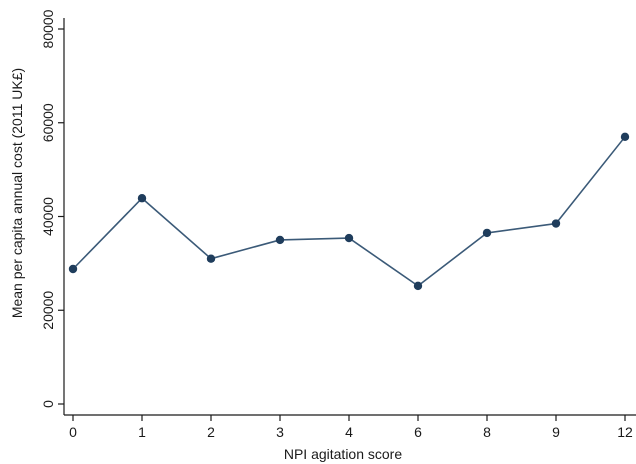  I want to click on x-tick-label: 0, so click(73, 432).